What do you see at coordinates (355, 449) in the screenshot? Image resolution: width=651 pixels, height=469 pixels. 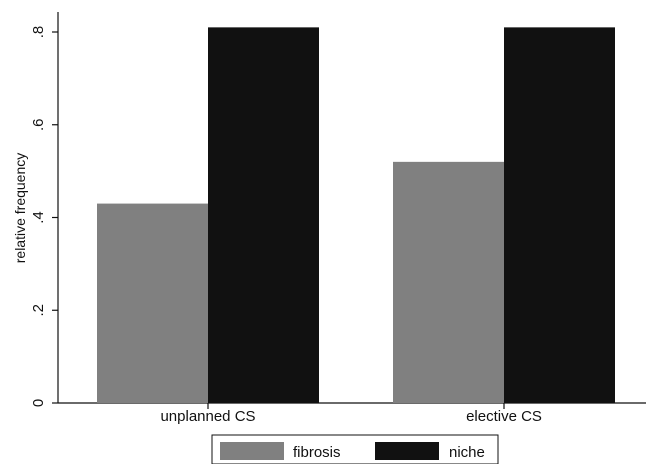 I see `legend: fibrosis niche` at bounding box center [355, 449].